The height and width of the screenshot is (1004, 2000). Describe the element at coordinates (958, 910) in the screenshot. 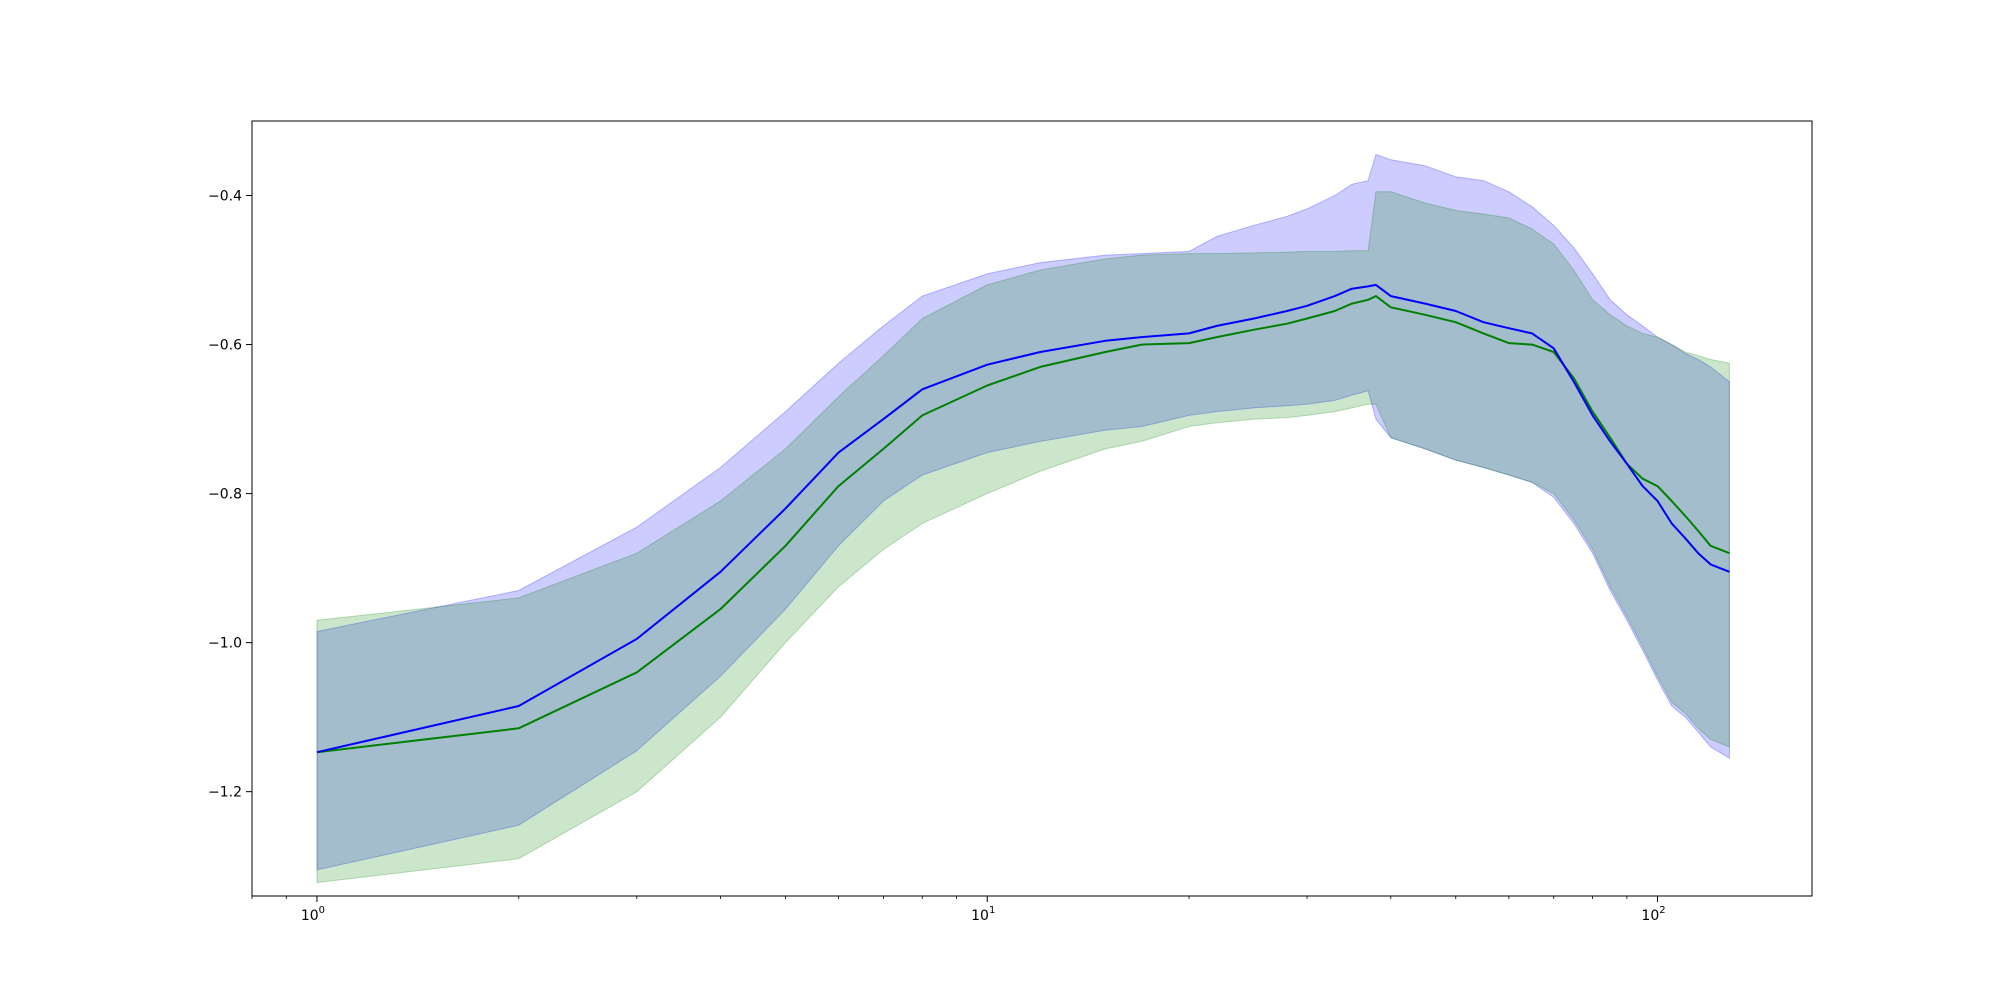

I see `x-axis: 10⁰ 10¹ 10²` at that location.